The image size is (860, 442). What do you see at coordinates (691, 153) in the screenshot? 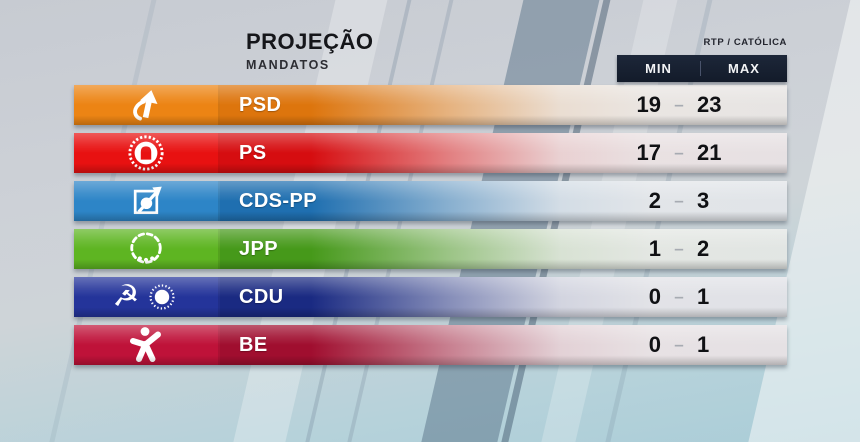
I see `seat-range: 17 – 21` at bounding box center [691, 153].